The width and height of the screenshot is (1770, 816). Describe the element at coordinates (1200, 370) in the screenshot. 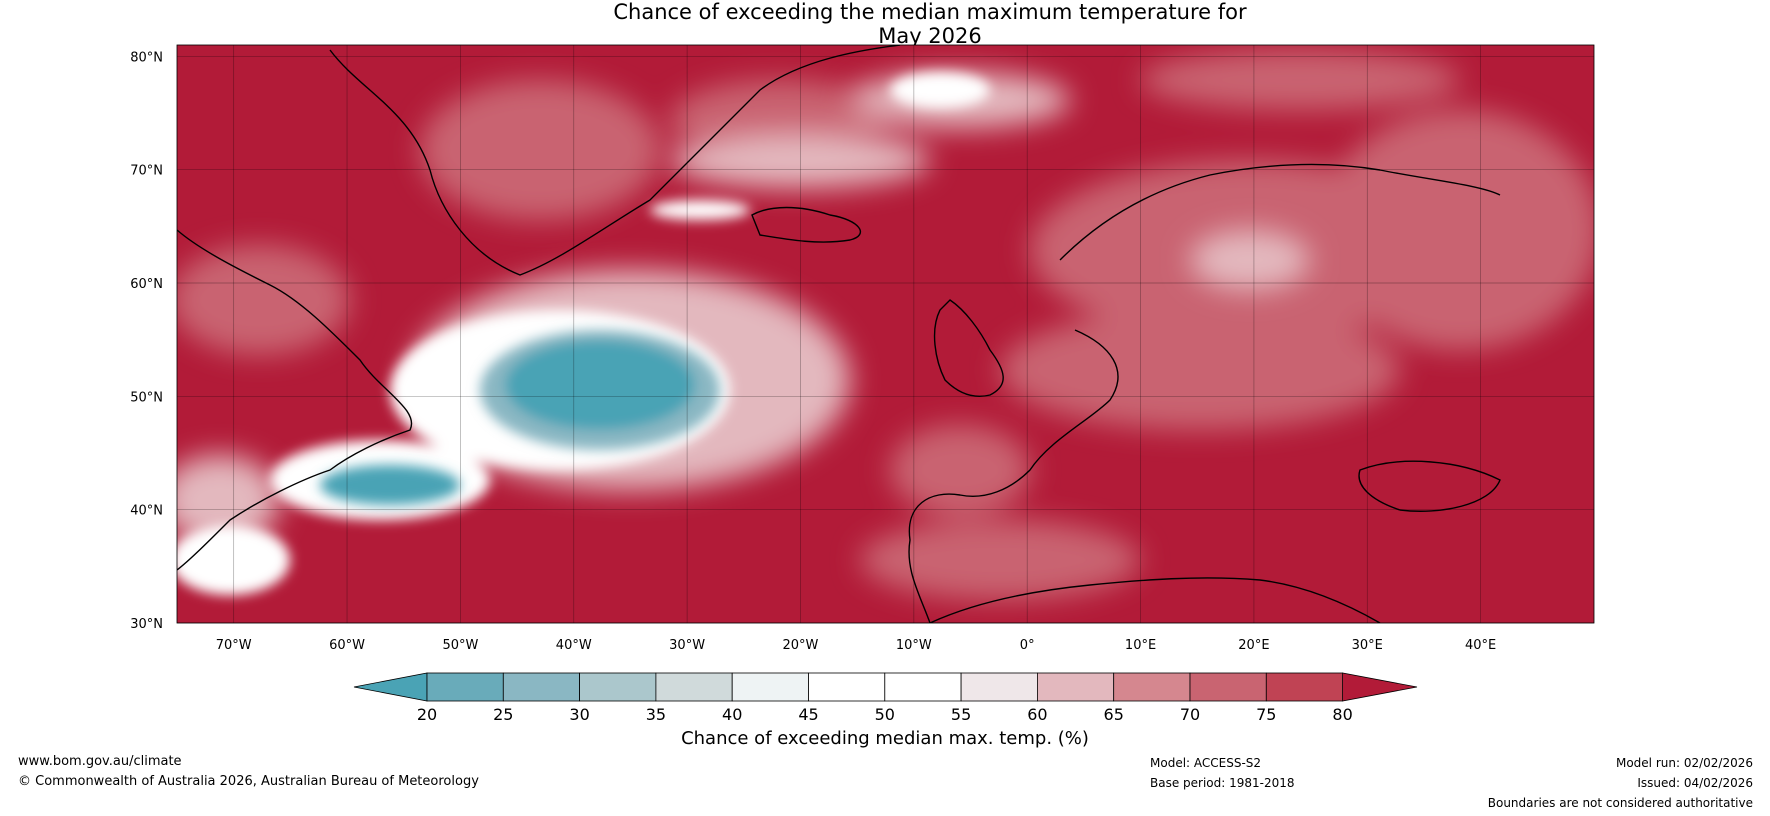

I see `field-eastern-europe` at that location.